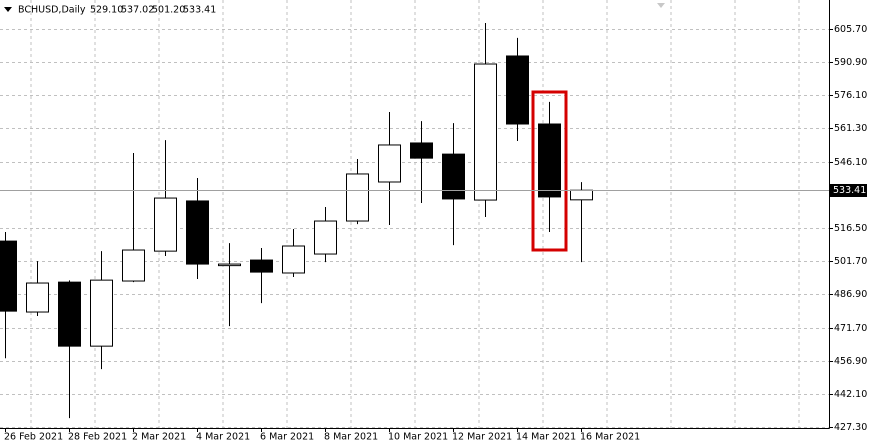 The image size is (869, 445). What do you see at coordinates (546, 437) in the screenshot?
I see `x-tick-label: 14 Mar 2021` at bounding box center [546, 437].